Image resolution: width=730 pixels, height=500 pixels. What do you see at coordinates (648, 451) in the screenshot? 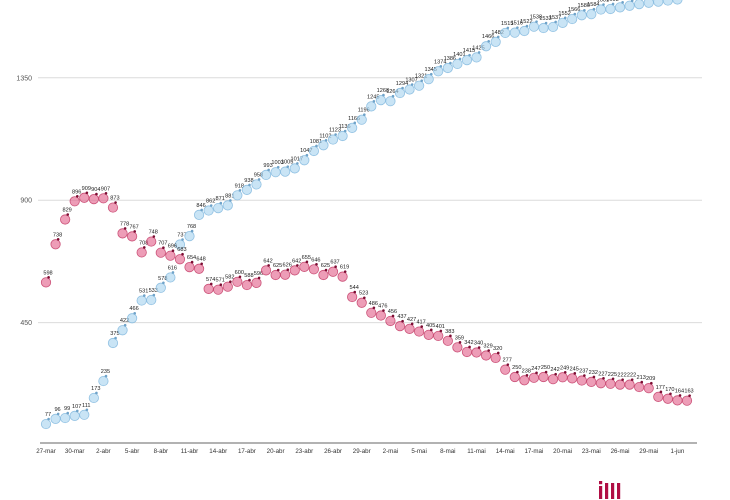
I see `x-axis-tick-label: 29-mai` at bounding box center [648, 451].